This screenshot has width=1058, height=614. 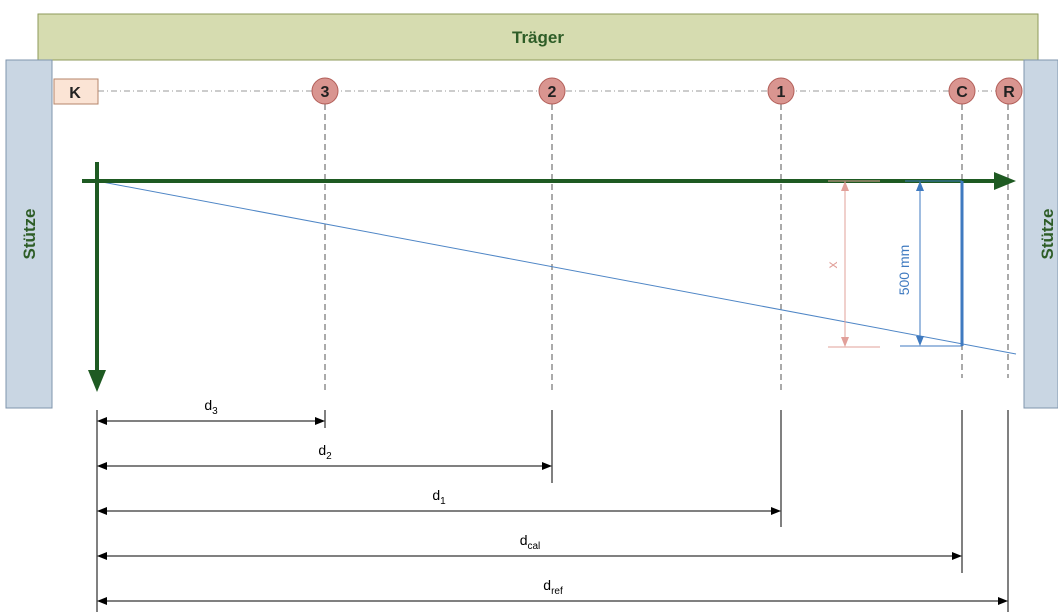 I want to click on x-dimension: x, so click(x=852, y=264).